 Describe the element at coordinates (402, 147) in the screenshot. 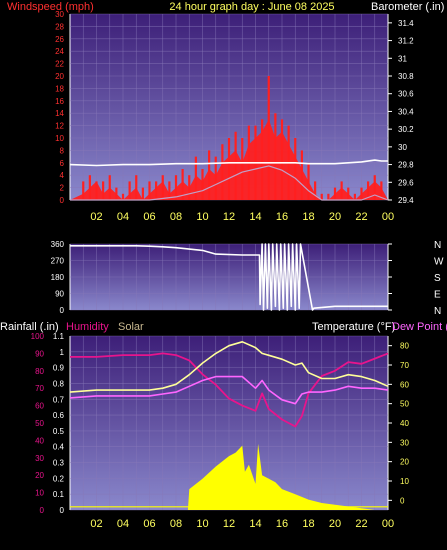

I see `barometer-y-tick: 30` at that location.